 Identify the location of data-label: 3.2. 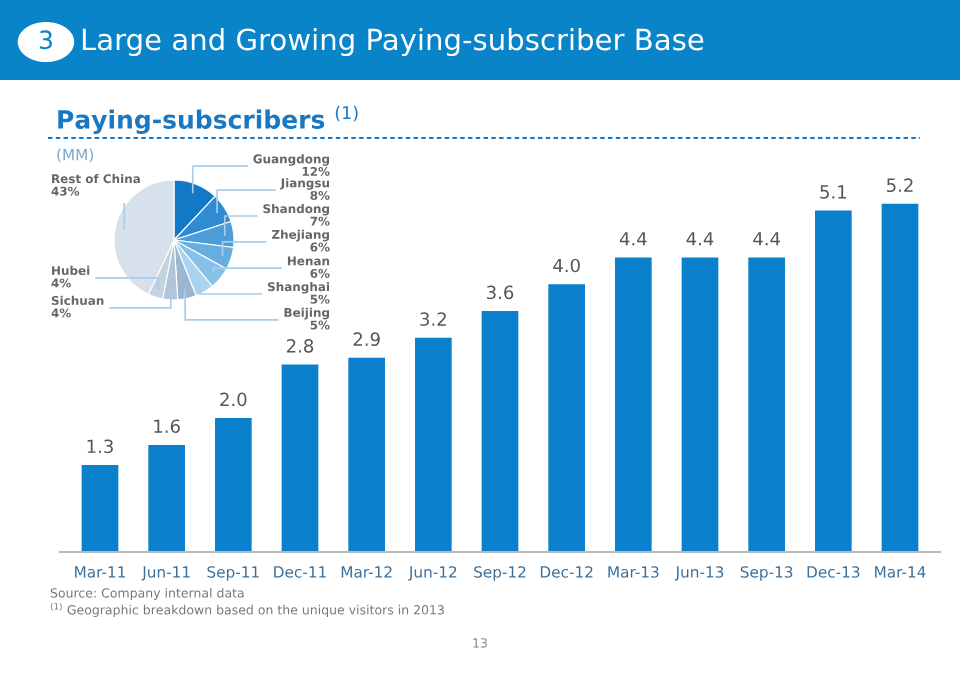
(433, 319).